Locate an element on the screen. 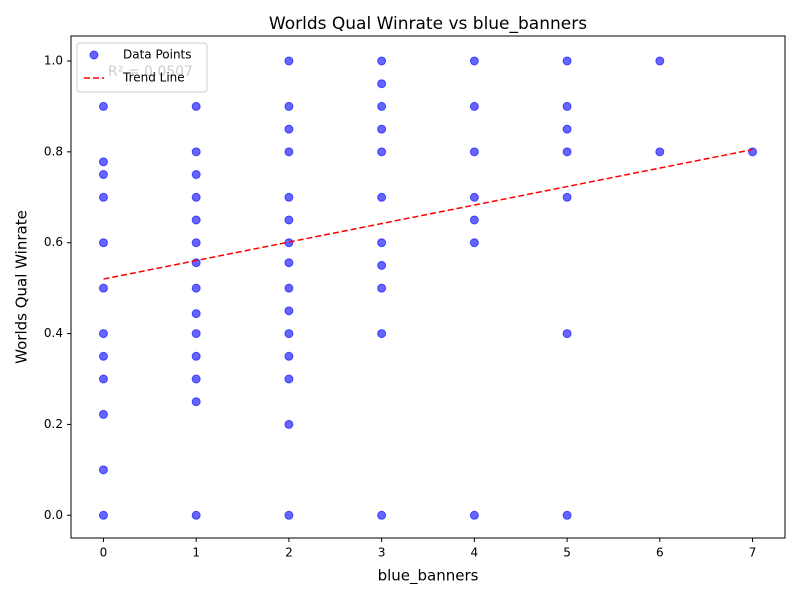  x-tick-label: 7 is located at coordinates (753, 553).